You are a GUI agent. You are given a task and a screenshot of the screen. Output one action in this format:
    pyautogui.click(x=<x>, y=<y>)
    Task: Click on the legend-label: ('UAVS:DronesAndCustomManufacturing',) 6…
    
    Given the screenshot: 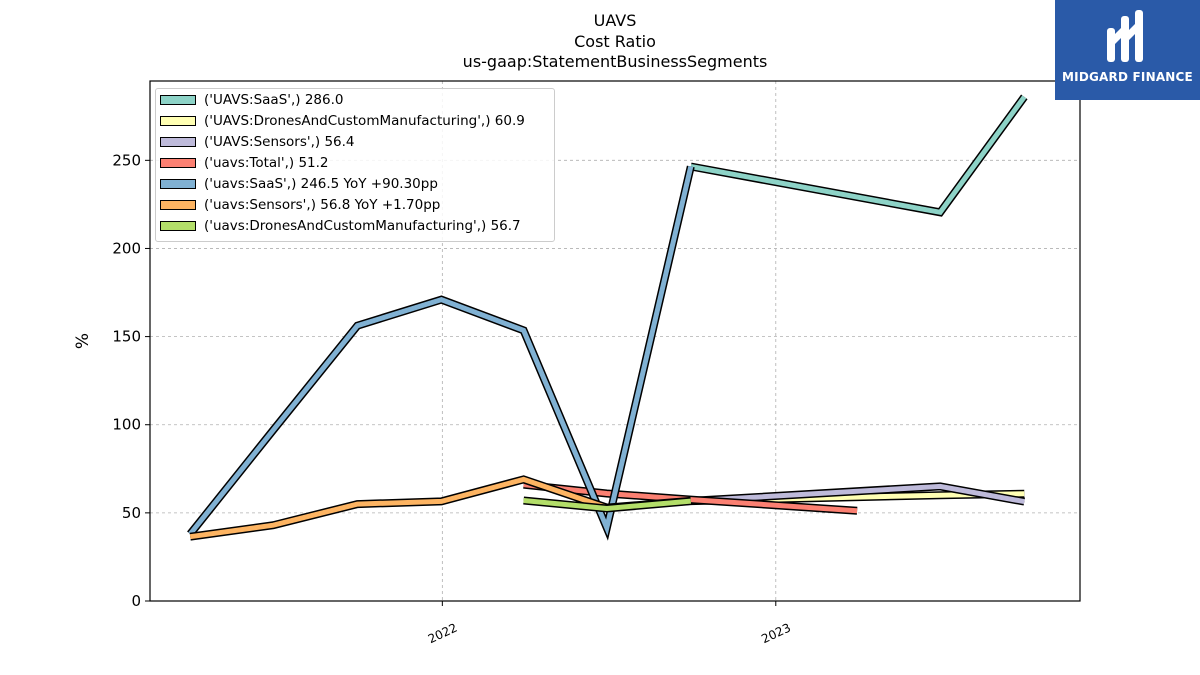 What is the action you would take?
    pyautogui.click(x=364, y=121)
    